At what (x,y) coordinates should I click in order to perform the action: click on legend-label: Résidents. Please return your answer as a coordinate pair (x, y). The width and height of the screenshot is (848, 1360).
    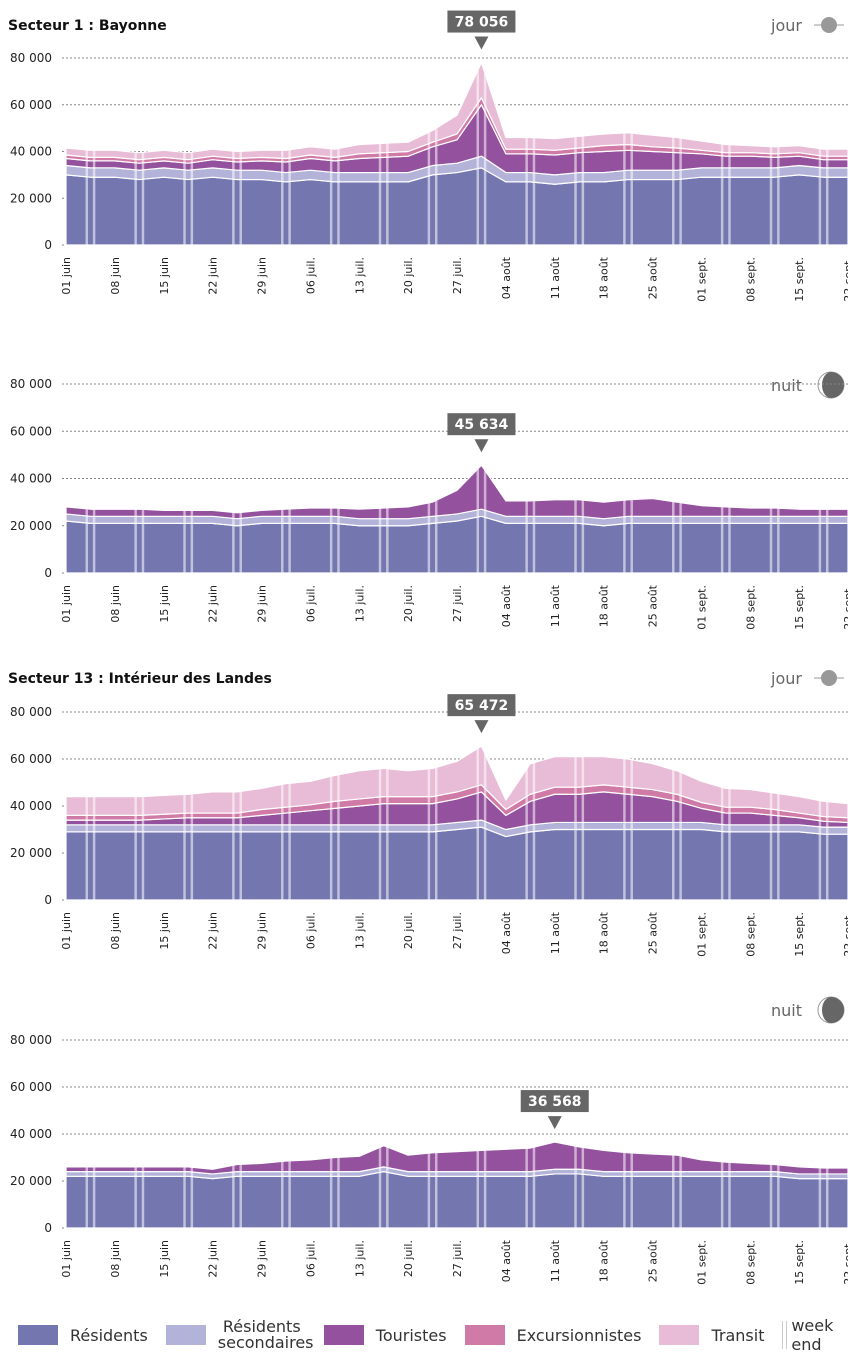
    Looking at the image, I should click on (109, 1335).